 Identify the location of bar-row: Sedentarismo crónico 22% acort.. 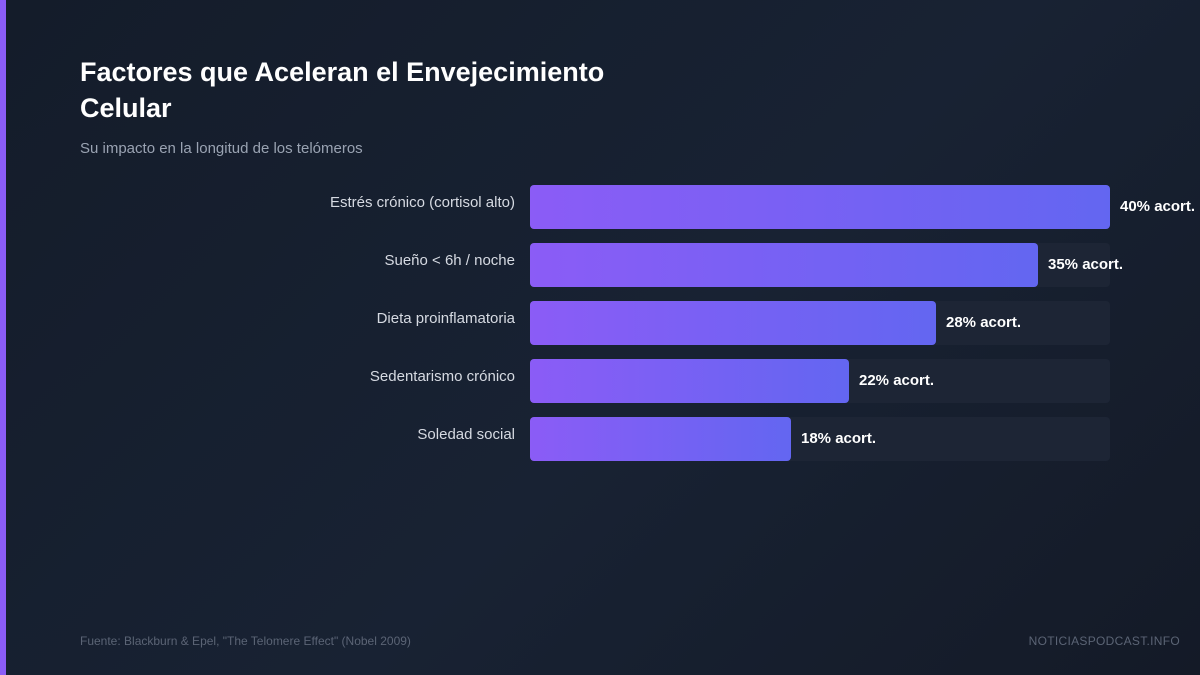
(600, 381).